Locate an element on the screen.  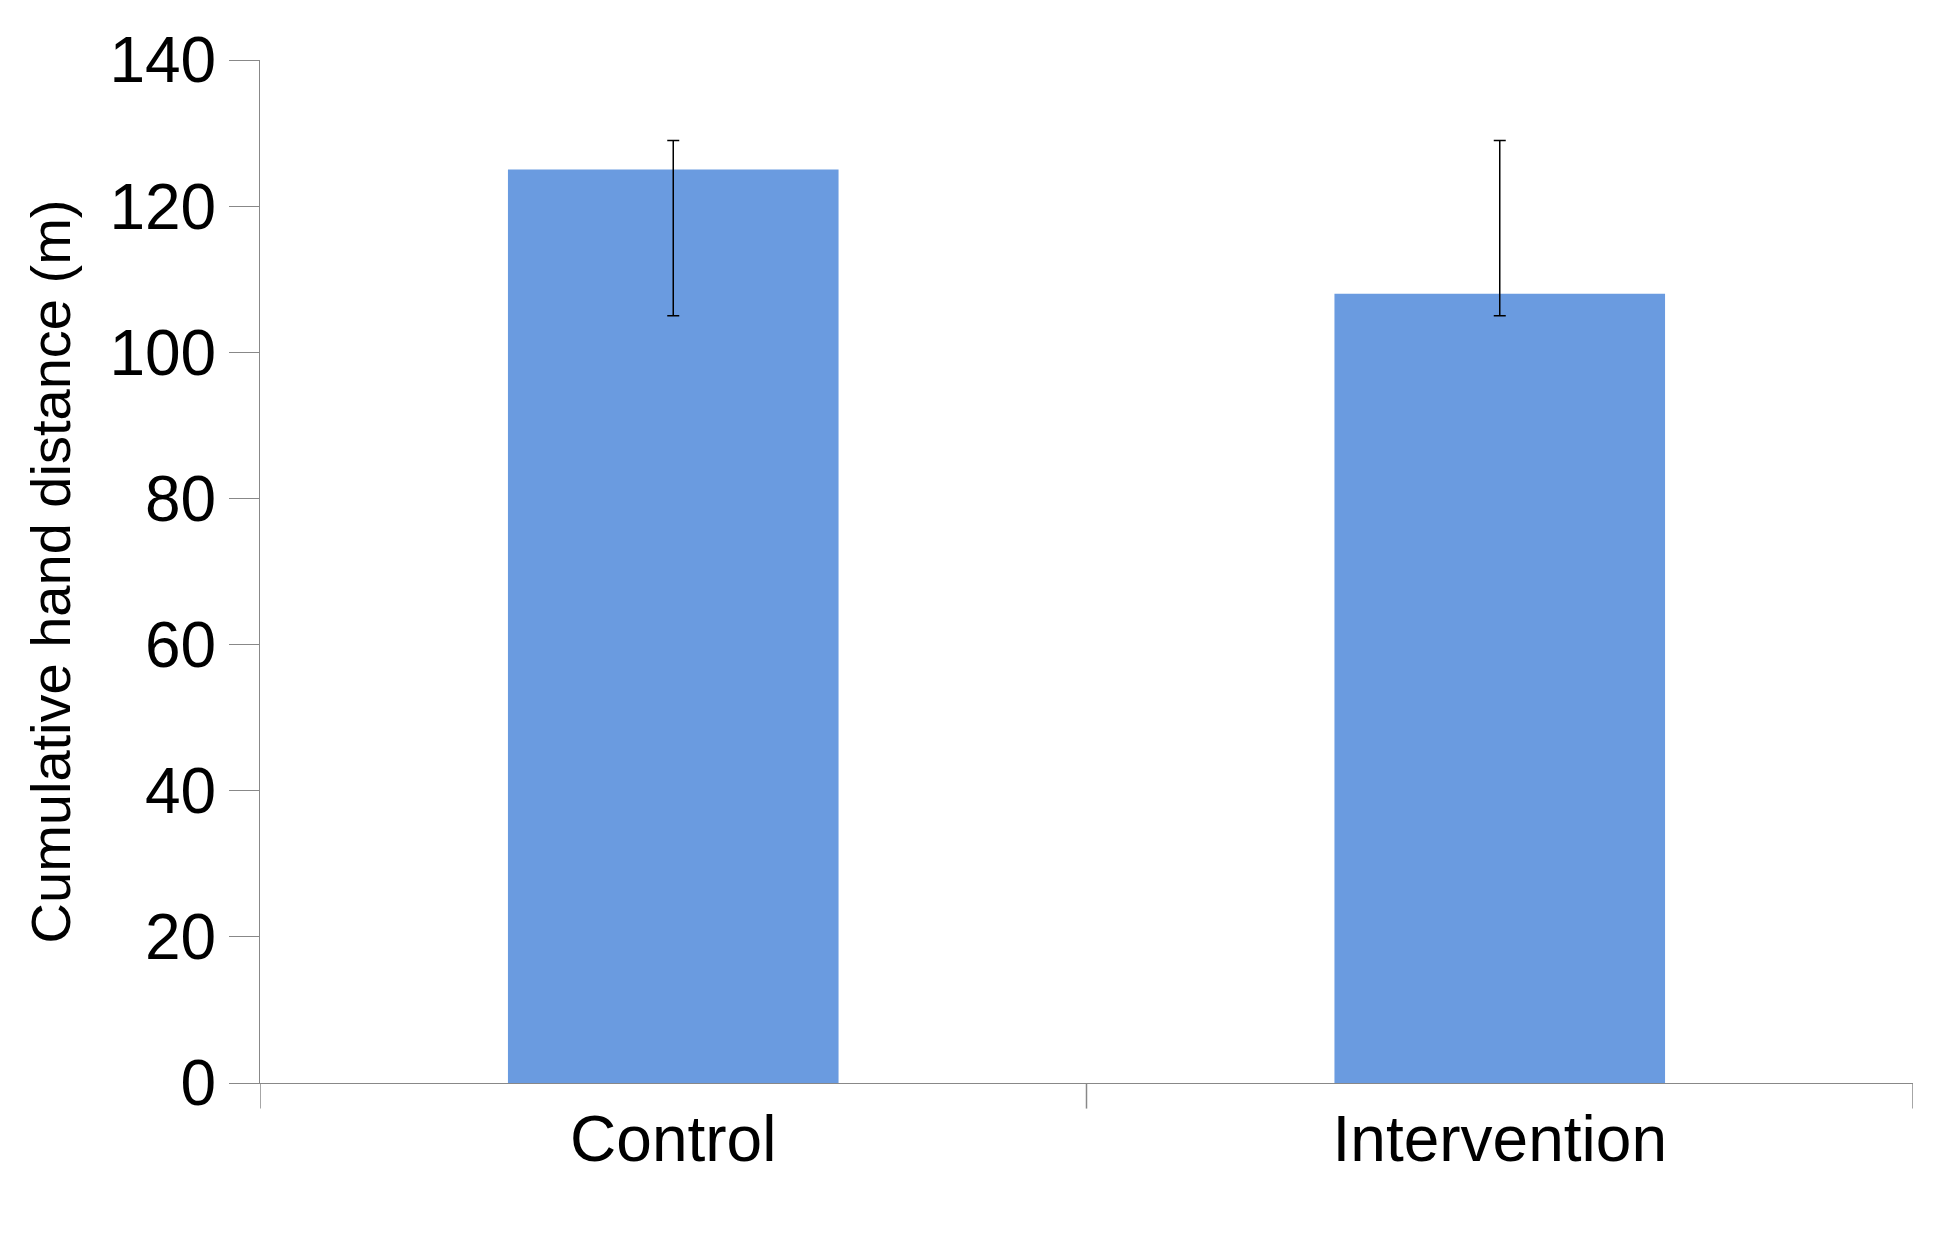
y-tick-label: 20 is located at coordinates (181, 937).